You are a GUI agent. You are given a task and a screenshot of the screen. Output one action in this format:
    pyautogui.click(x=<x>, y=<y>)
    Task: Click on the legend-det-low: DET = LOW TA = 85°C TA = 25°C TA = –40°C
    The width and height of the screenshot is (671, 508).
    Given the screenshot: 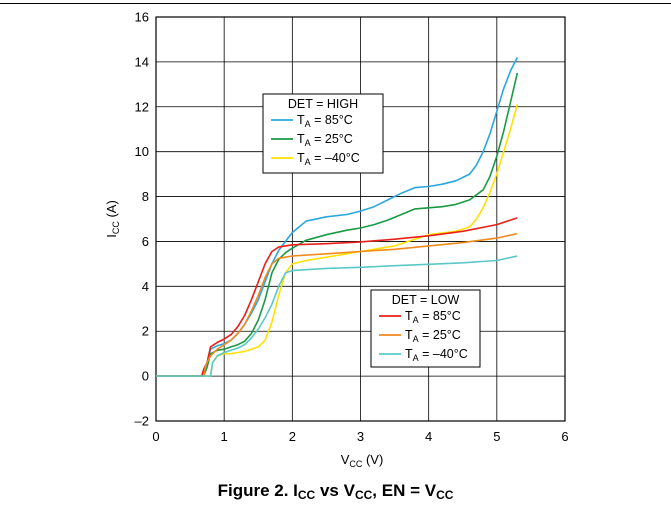 What is the action you would take?
    pyautogui.click(x=425, y=328)
    